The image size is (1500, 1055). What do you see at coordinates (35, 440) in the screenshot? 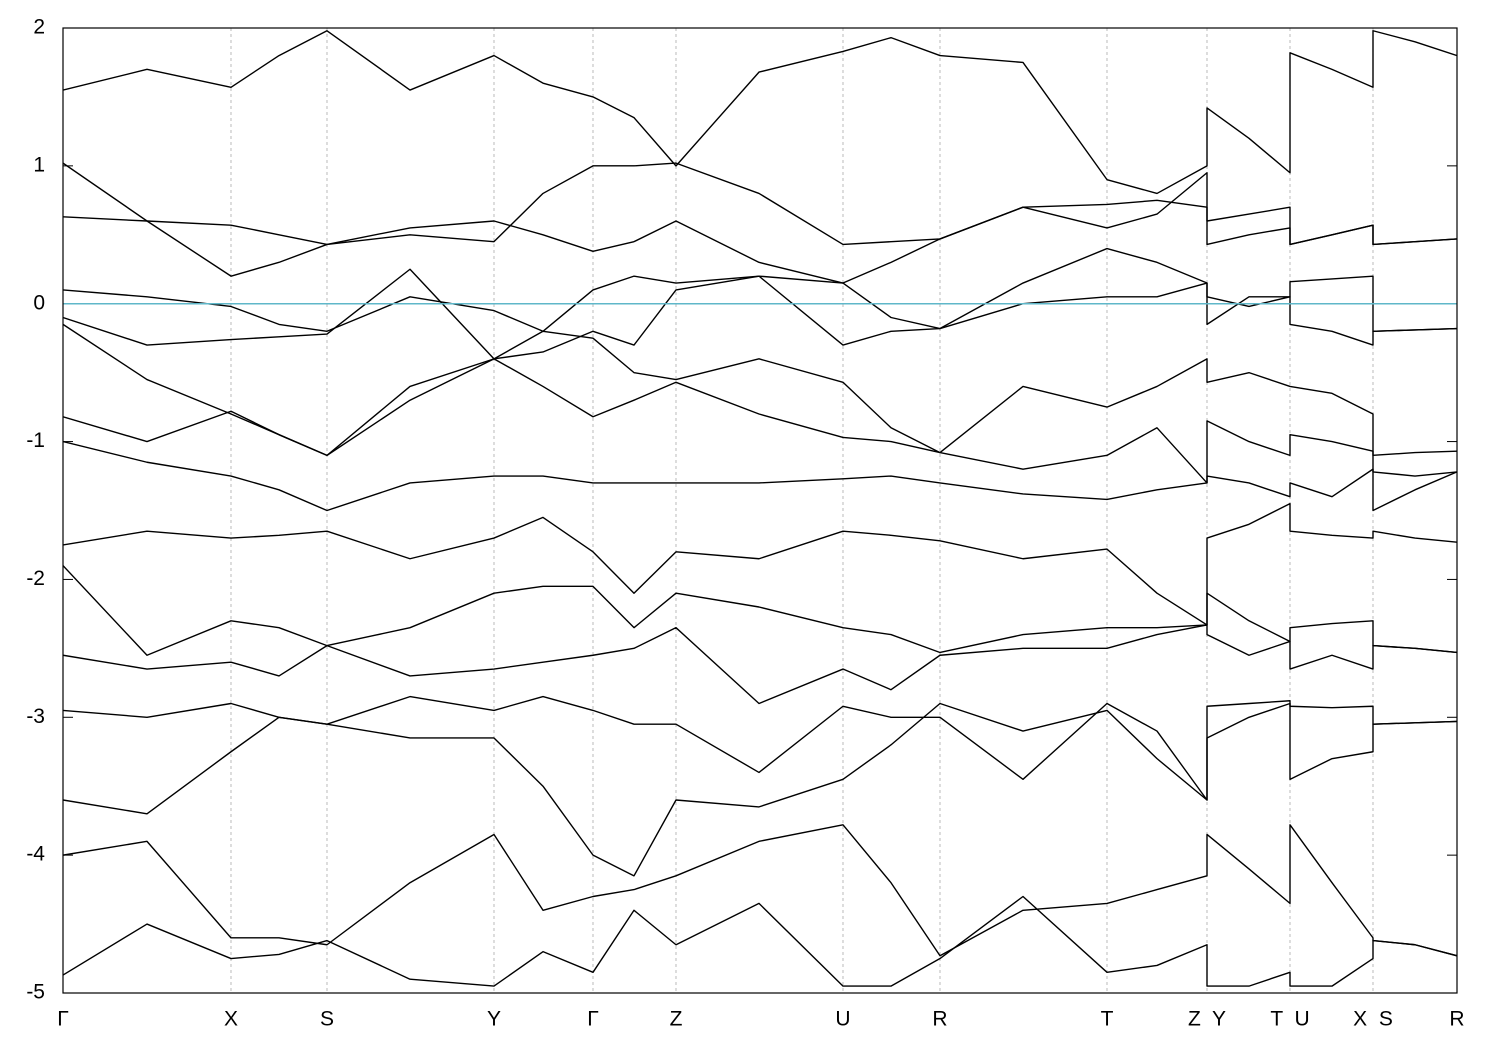
I see `y-tick-label: -1` at bounding box center [35, 440].